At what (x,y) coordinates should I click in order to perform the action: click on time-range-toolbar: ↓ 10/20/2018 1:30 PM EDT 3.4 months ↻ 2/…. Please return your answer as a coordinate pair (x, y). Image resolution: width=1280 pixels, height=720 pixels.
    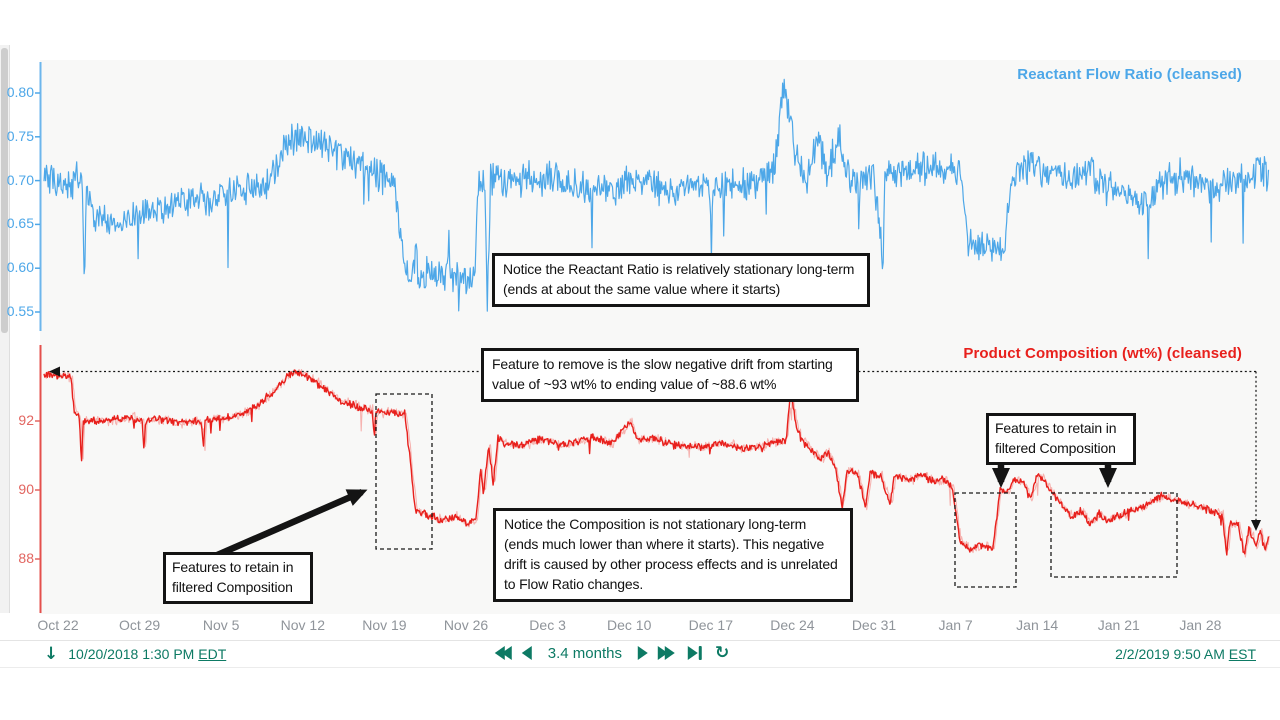
    Looking at the image, I should click on (640, 654).